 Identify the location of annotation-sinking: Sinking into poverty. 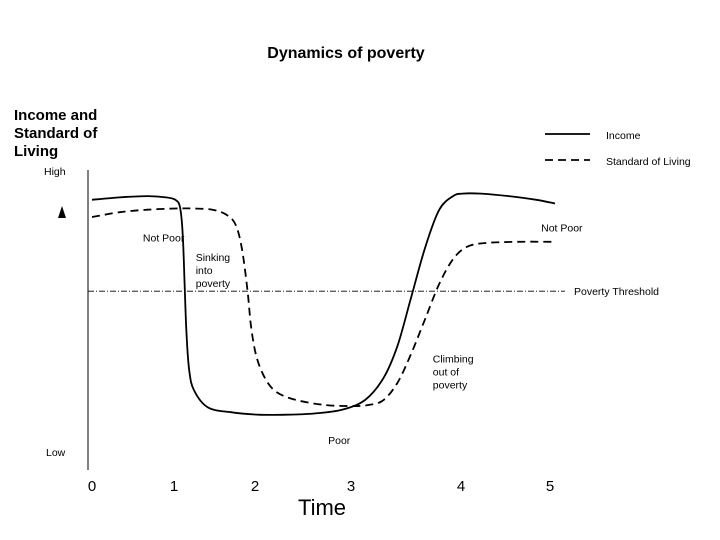
(213, 271).